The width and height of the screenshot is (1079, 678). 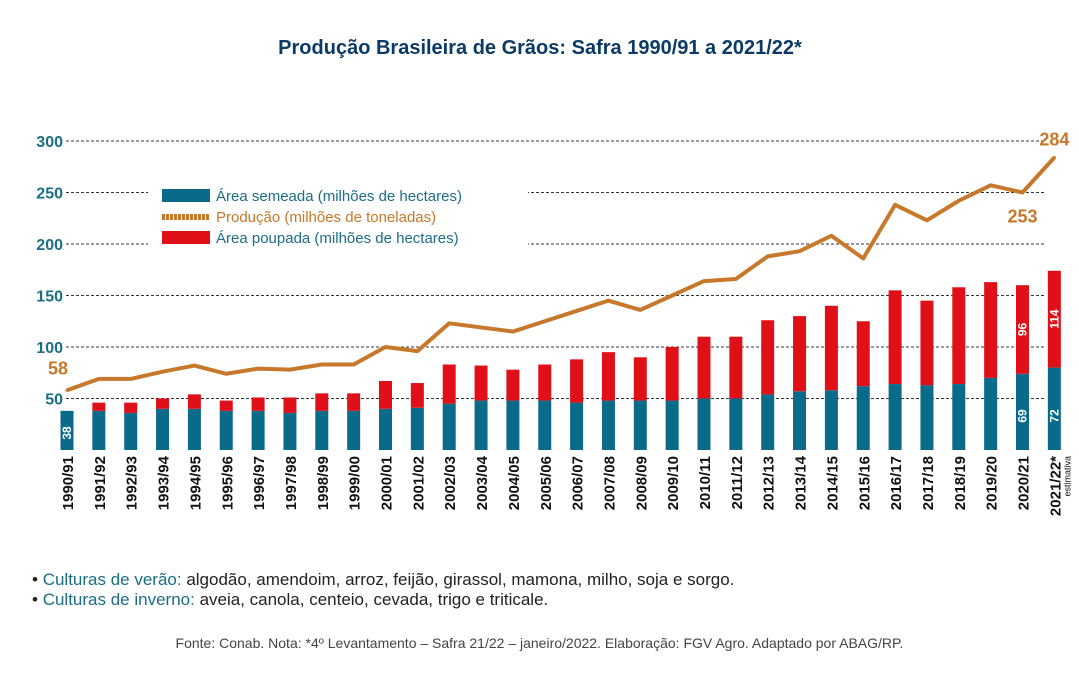 I want to click on bar-saved-2016/17, so click(x=895, y=337).